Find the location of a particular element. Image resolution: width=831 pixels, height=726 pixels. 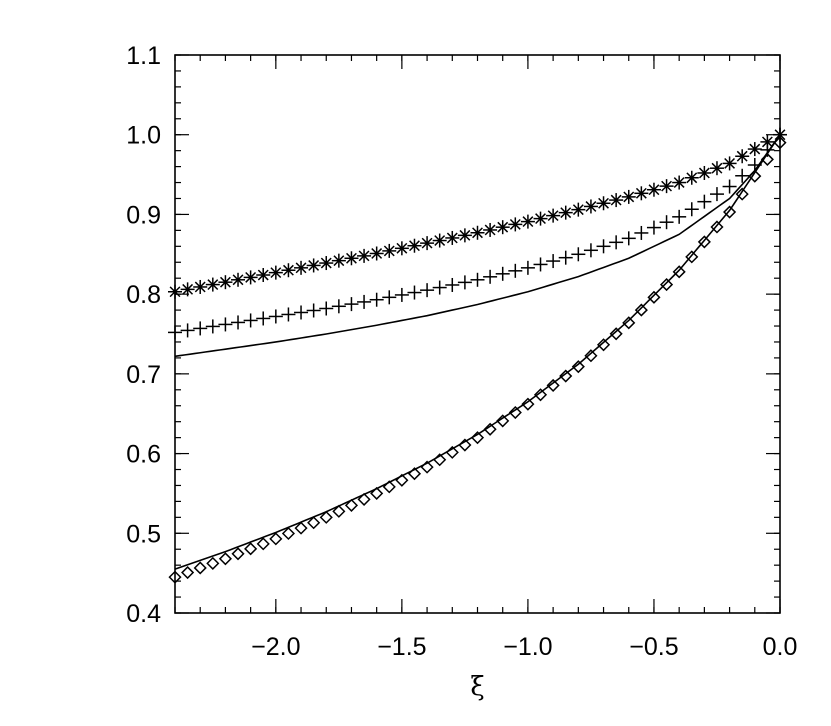

y-tick-label: 0.7 is located at coordinates (143, 375).